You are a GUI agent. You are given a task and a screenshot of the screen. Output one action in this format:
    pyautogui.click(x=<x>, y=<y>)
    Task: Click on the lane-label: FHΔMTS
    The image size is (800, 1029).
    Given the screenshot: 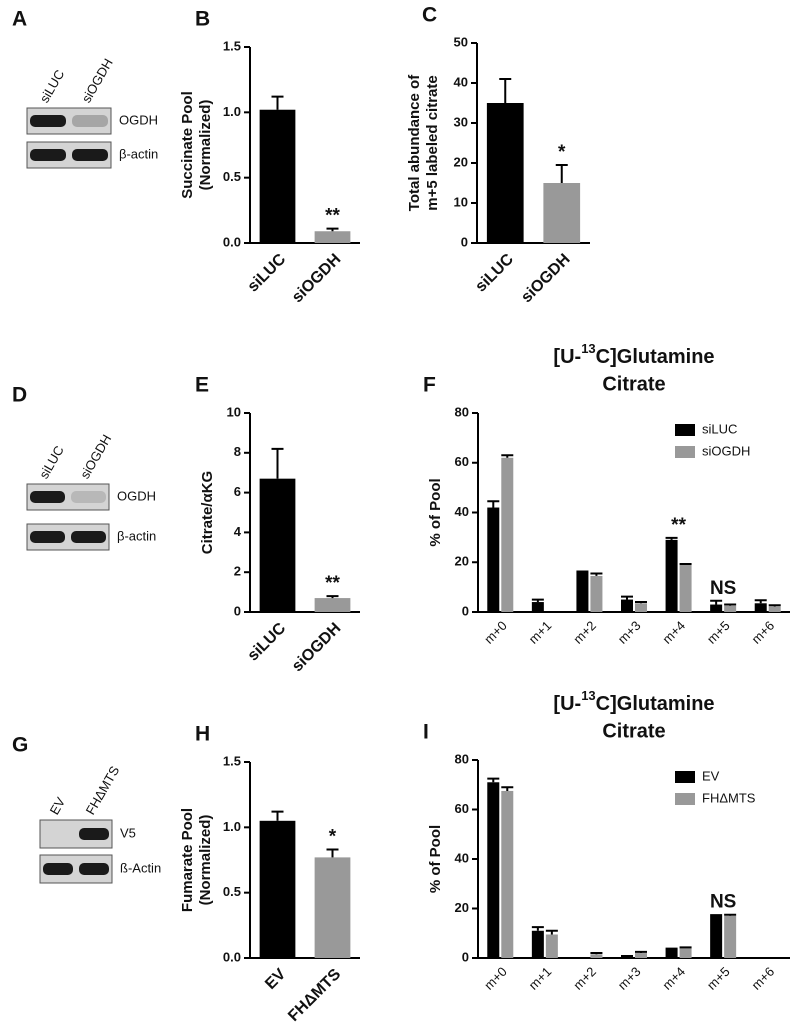 What is the action you would take?
    pyautogui.click(x=103, y=790)
    